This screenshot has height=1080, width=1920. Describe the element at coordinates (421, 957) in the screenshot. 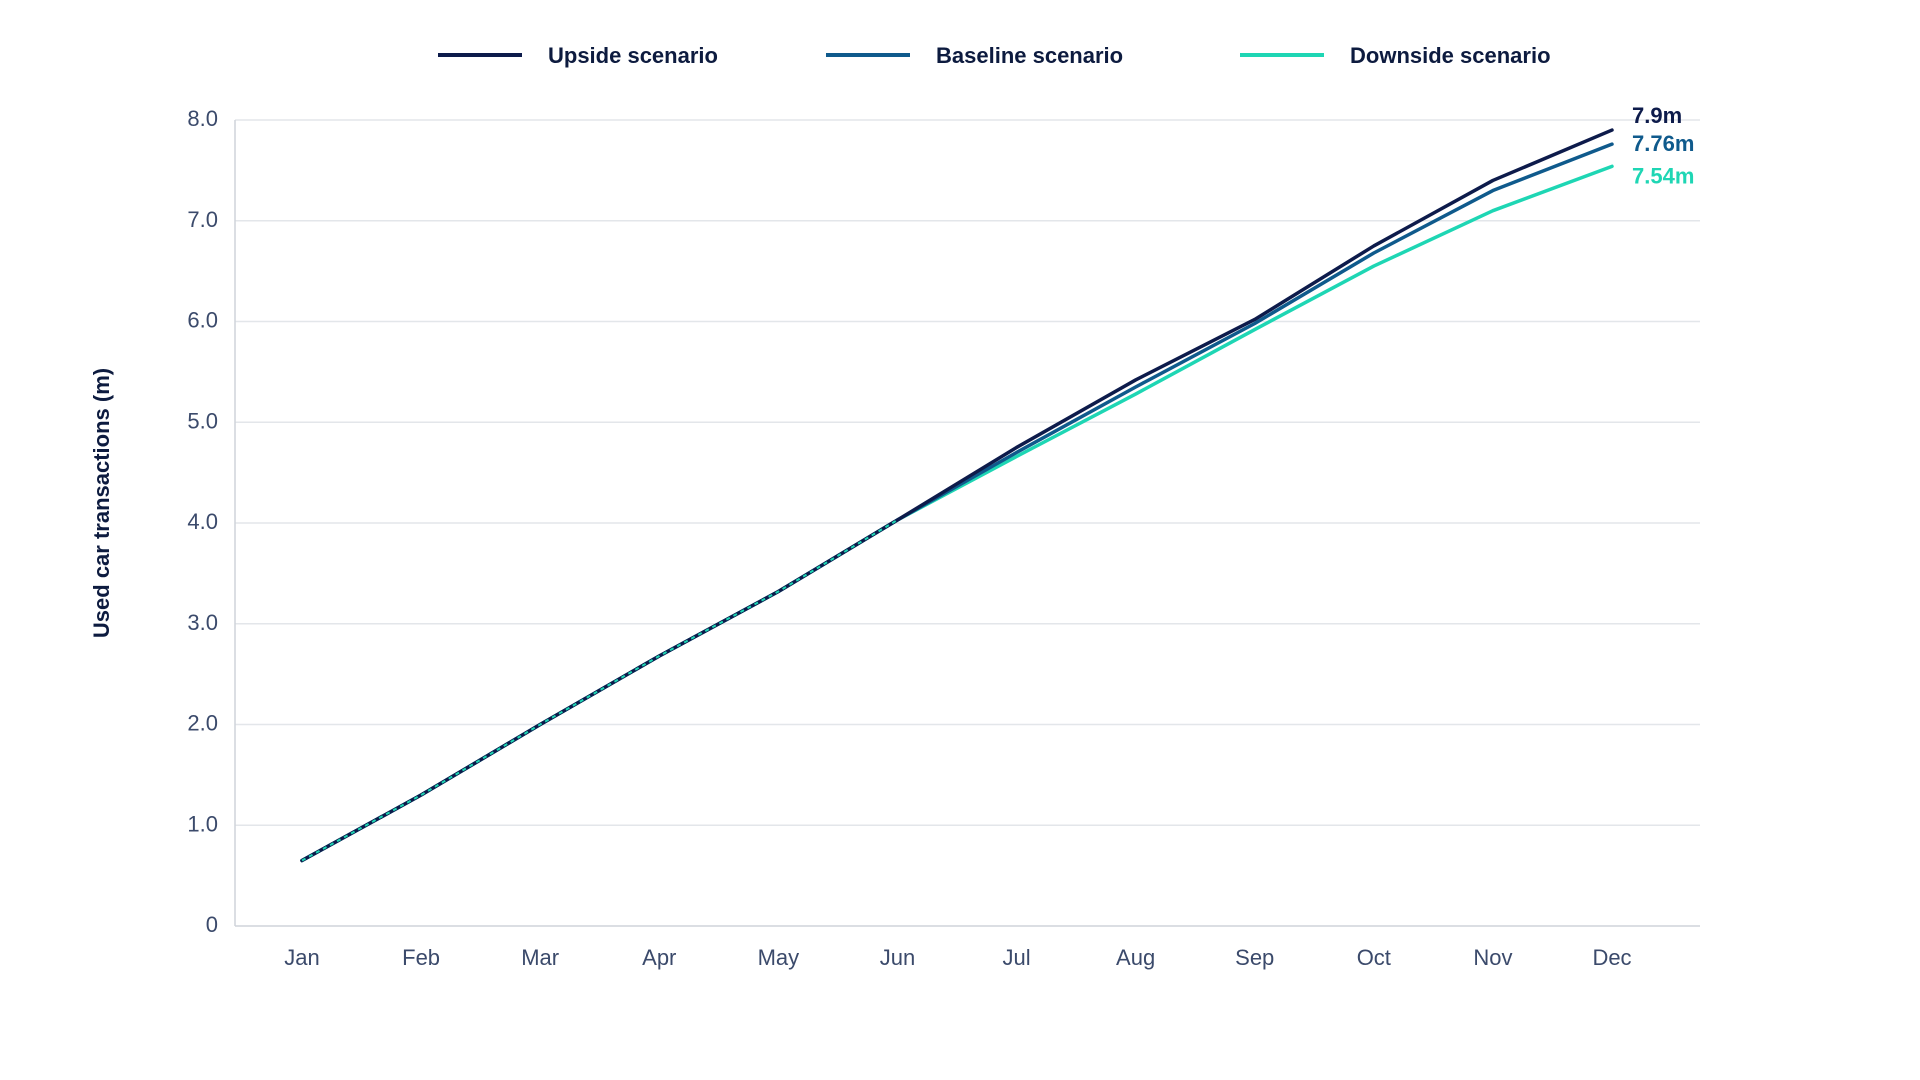

I see `x-tick-label: Feb` at that location.